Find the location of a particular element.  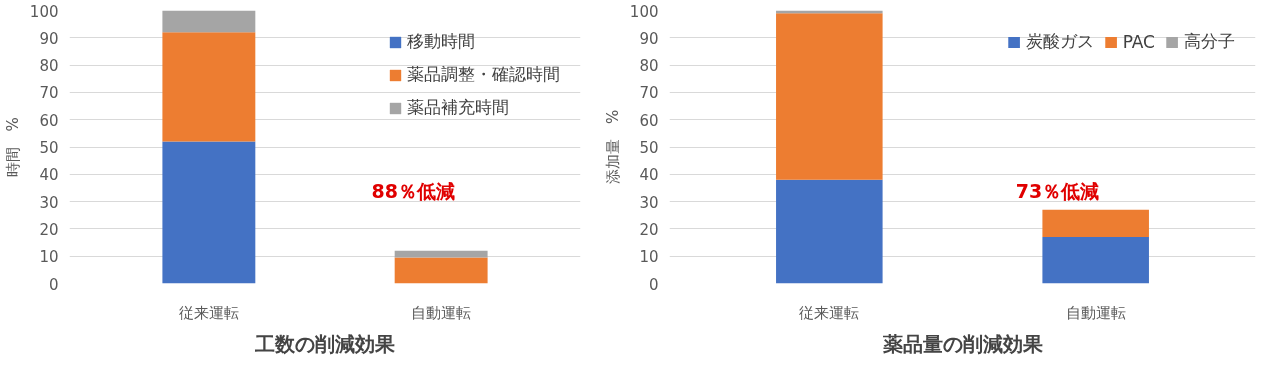

y-axis-title: 添加量 % is located at coordinates (612, 147).